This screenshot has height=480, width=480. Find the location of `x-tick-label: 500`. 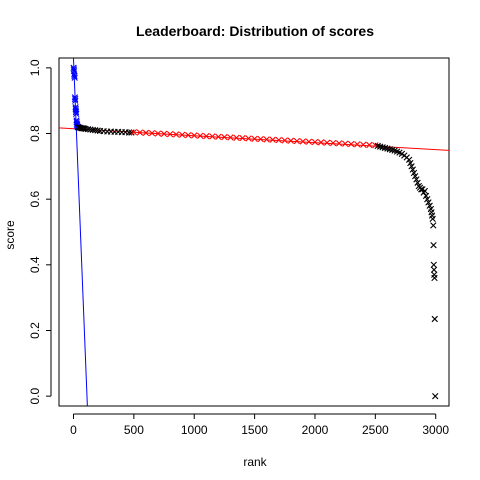

x-tick-label: 500 is located at coordinates (134, 430).